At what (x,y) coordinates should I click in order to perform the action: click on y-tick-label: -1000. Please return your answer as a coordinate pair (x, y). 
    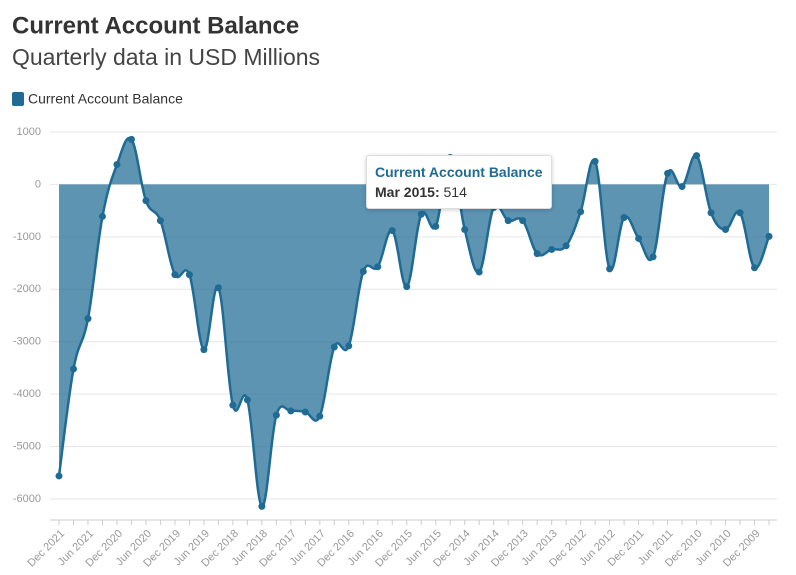
    Looking at the image, I should click on (27, 237).